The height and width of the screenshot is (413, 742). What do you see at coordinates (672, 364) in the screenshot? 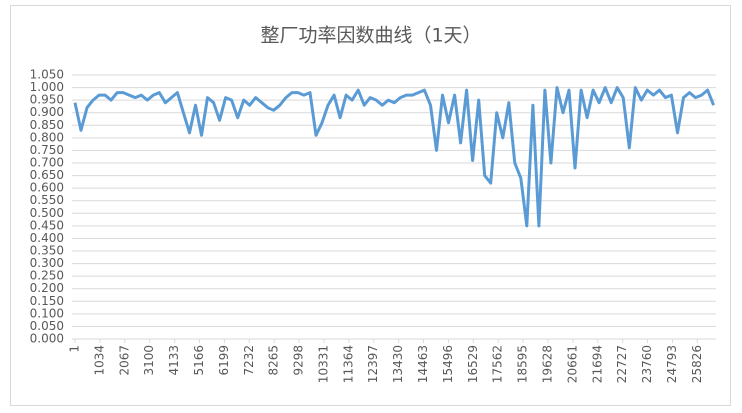
I see `x-tick-label: 24793` at bounding box center [672, 364].